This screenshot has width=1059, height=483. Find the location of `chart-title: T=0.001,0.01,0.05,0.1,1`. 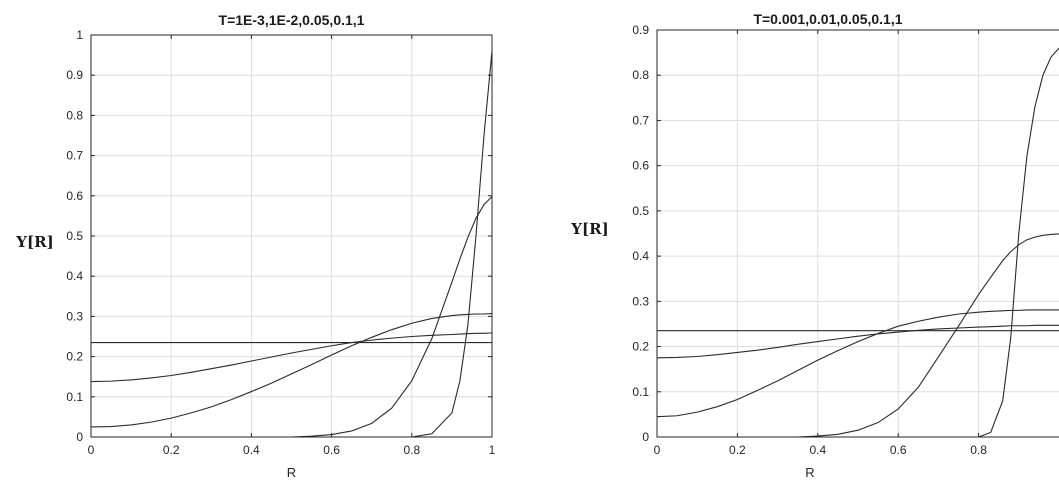

chart-title: T=0.001,0.01,0.05,0.1,1 is located at coordinates (827, 19).